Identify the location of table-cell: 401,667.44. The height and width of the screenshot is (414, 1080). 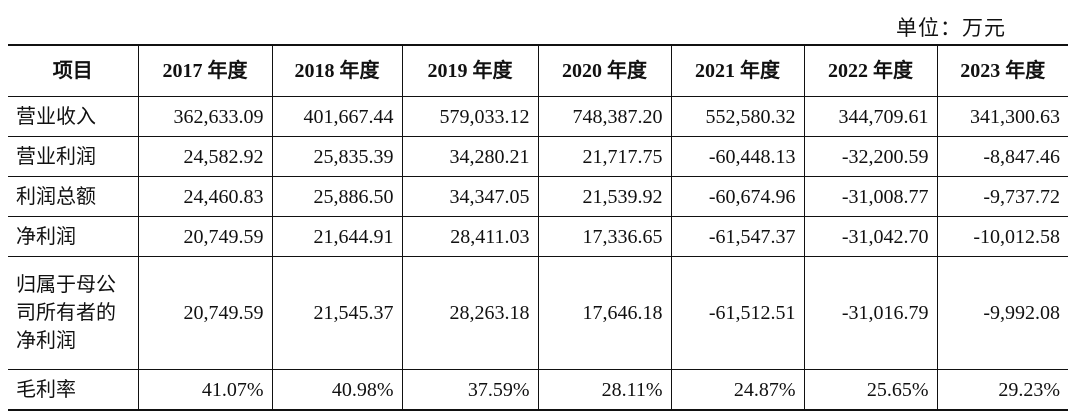
(337, 116).